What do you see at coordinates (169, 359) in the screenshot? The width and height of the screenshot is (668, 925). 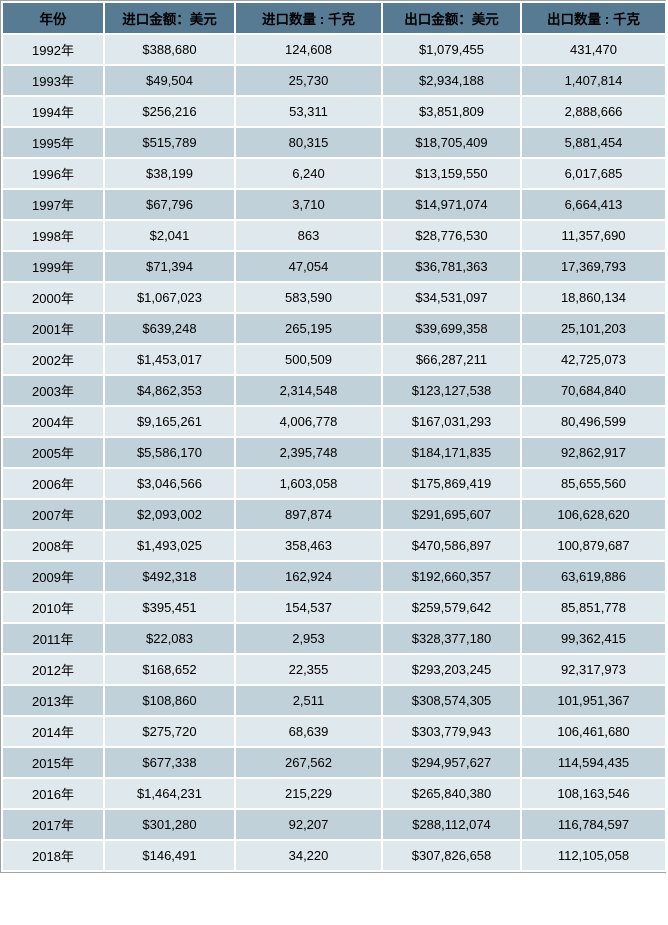 I see `cell-import-amount: $1,453,017` at bounding box center [169, 359].